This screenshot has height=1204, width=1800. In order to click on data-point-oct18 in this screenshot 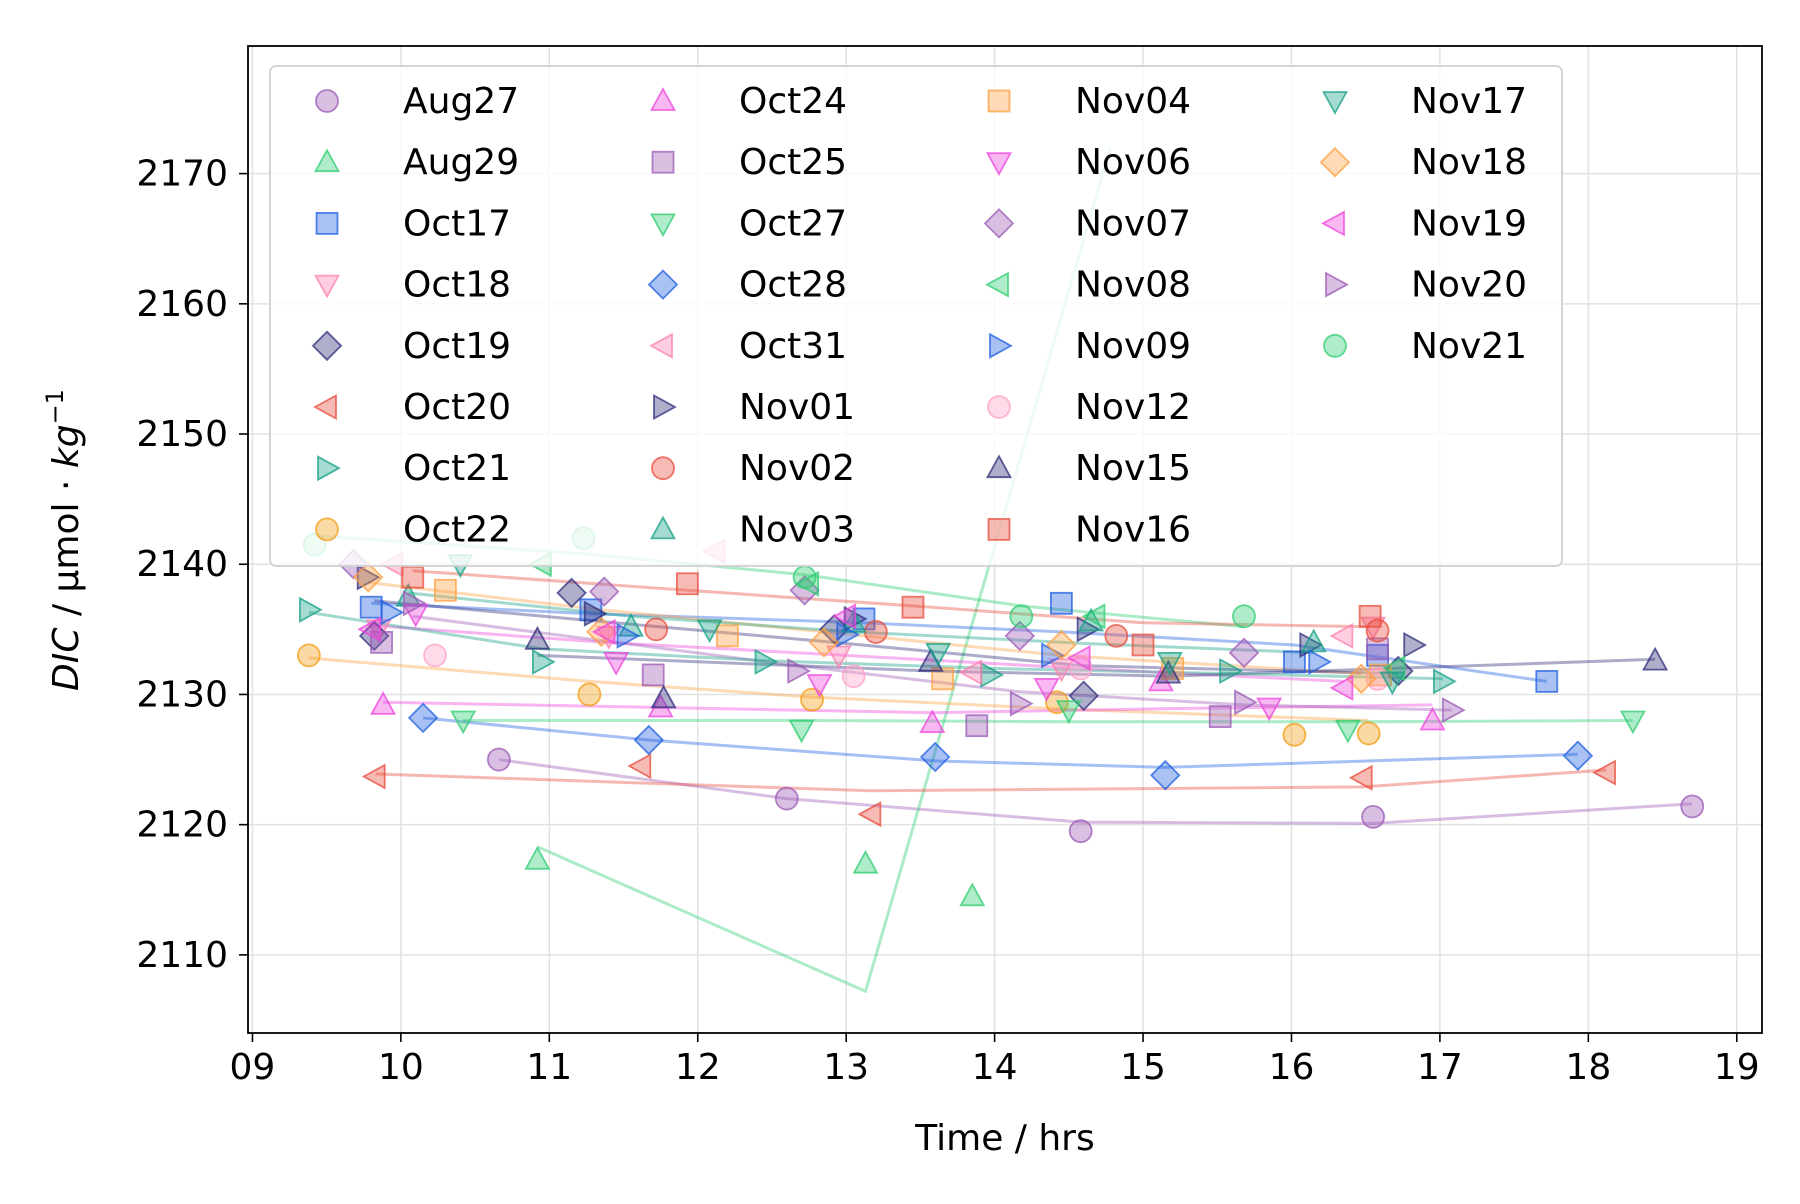, I will do `click(838, 657)`.